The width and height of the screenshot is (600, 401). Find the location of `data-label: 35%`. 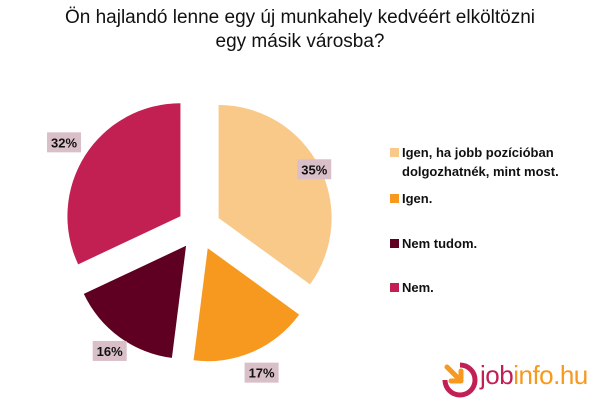

data-label: 35% is located at coordinates (314, 169).